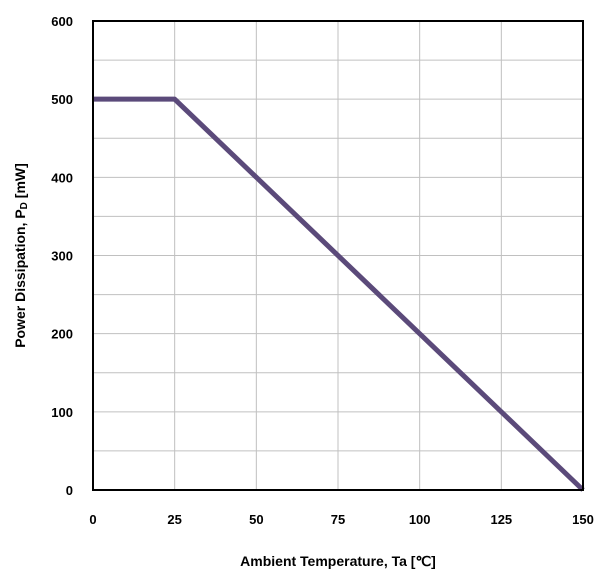  Describe the element at coordinates (420, 519) in the screenshot. I see `x-tick-label: 100` at that location.